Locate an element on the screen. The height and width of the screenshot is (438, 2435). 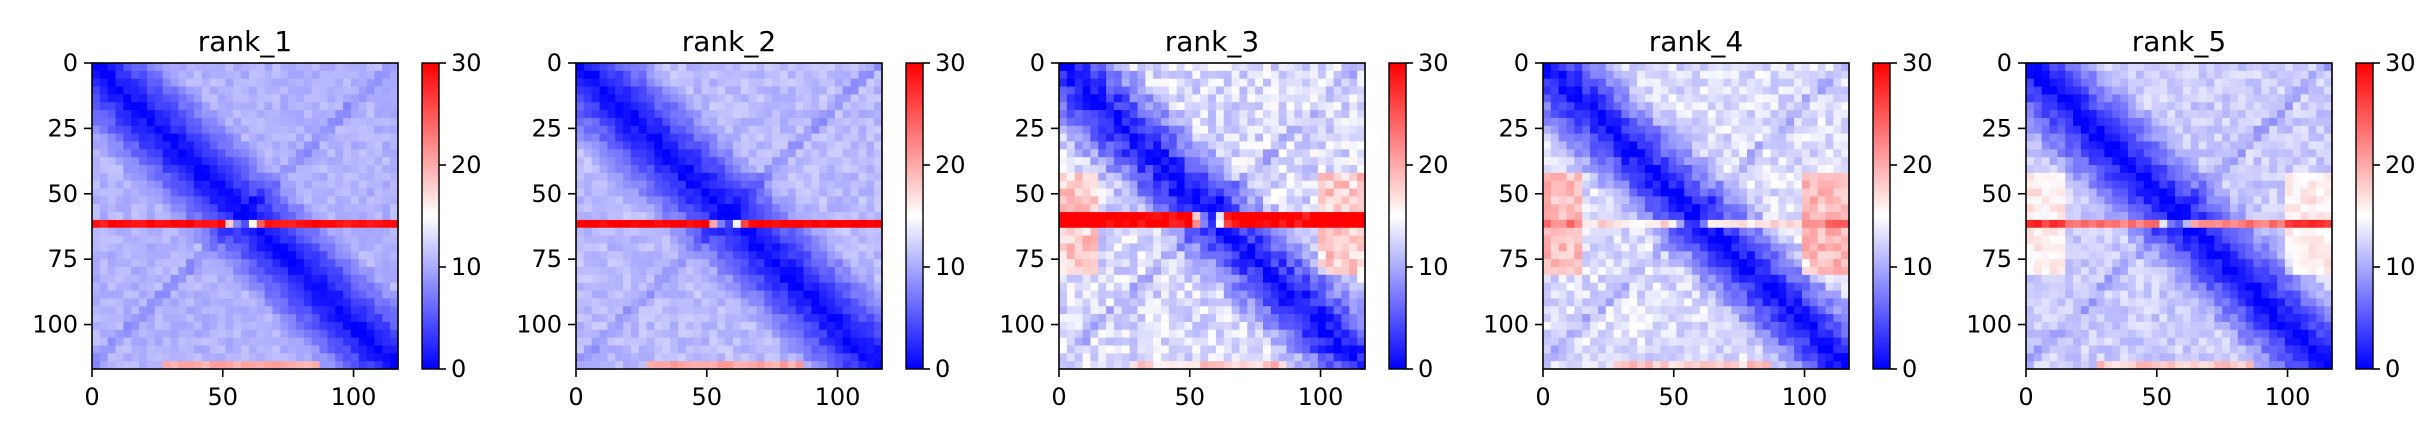
plot-frame is located at coordinates (729, 216).